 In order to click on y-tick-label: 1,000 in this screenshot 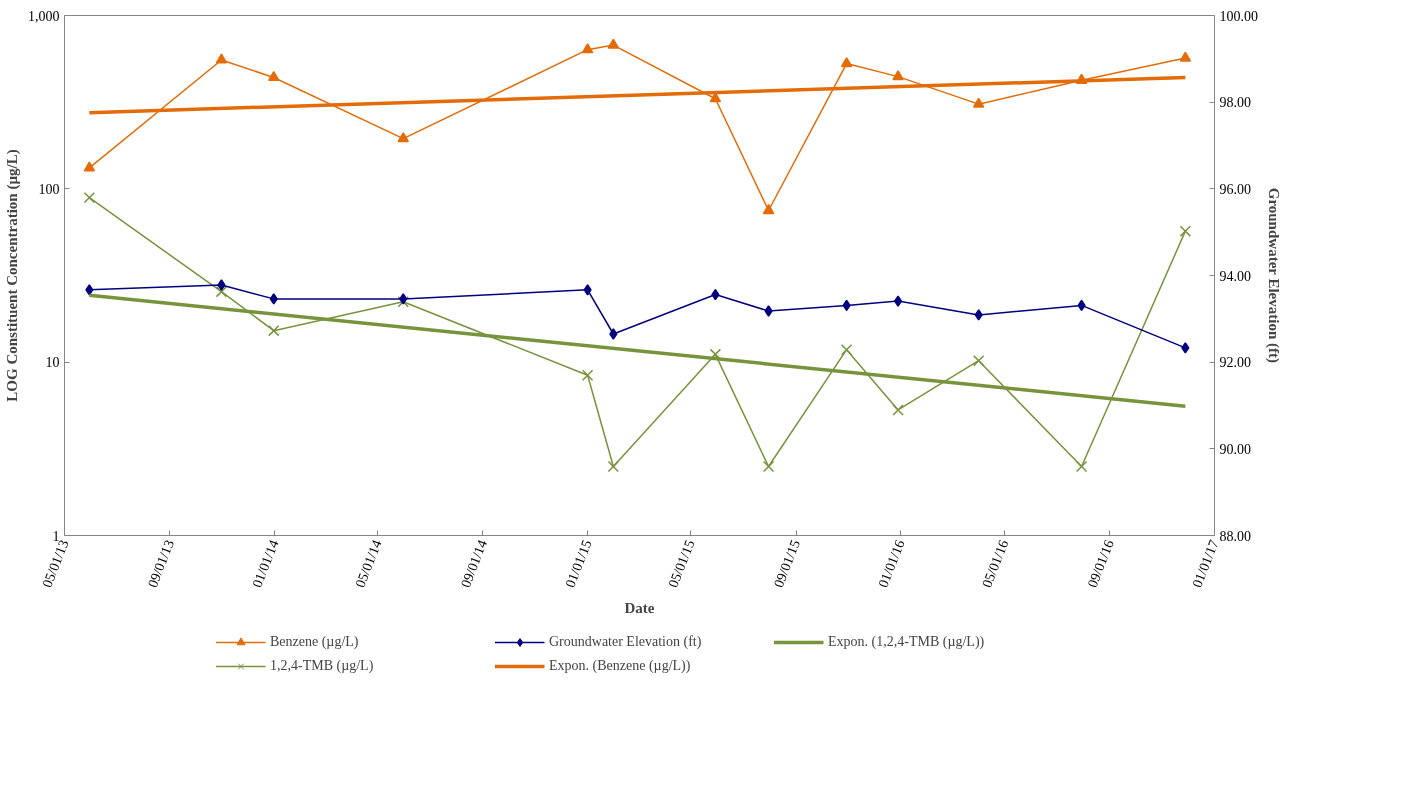, I will do `click(44, 16)`.